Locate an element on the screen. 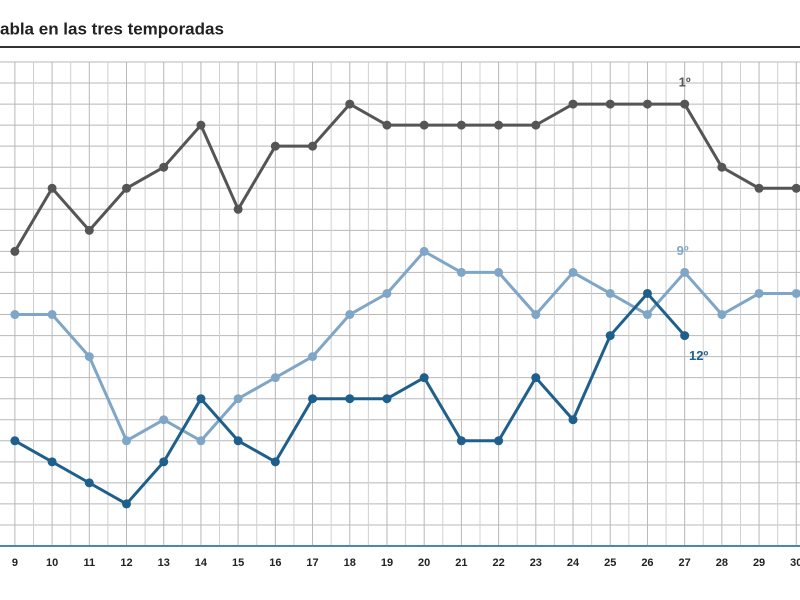 This screenshot has height=600, width=800. chart-title: abla en las tres temporadas is located at coordinates (112, 28).